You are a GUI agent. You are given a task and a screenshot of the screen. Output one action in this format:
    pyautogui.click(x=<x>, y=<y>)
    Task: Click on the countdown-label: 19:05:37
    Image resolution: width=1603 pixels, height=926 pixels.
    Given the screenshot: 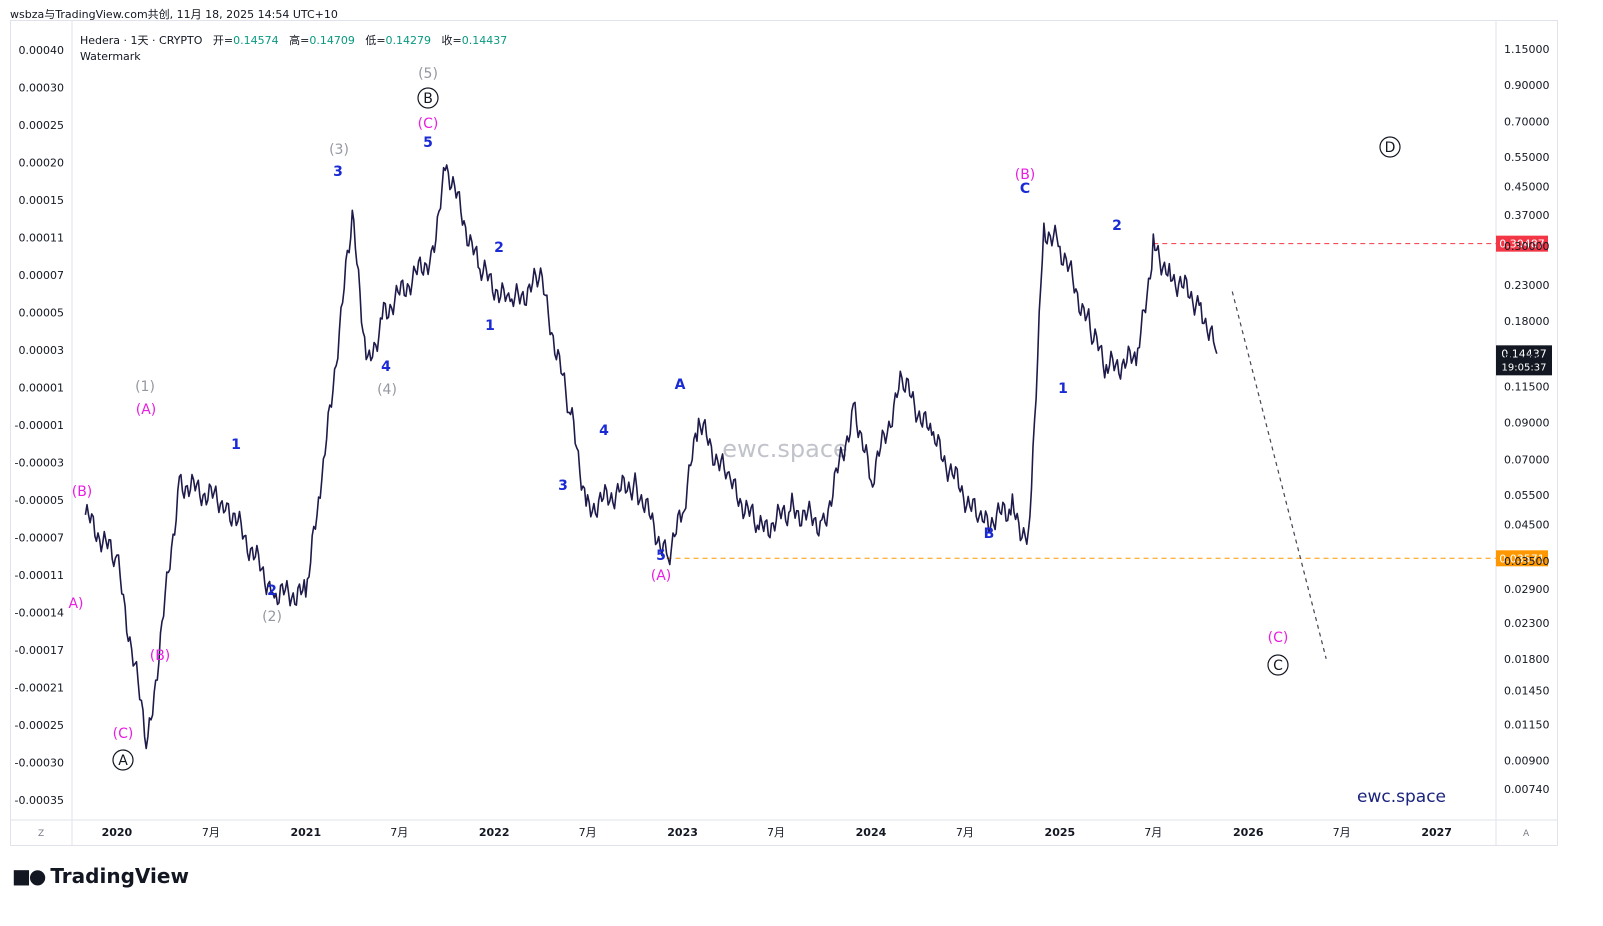 What is the action you would take?
    pyautogui.click(x=1524, y=367)
    